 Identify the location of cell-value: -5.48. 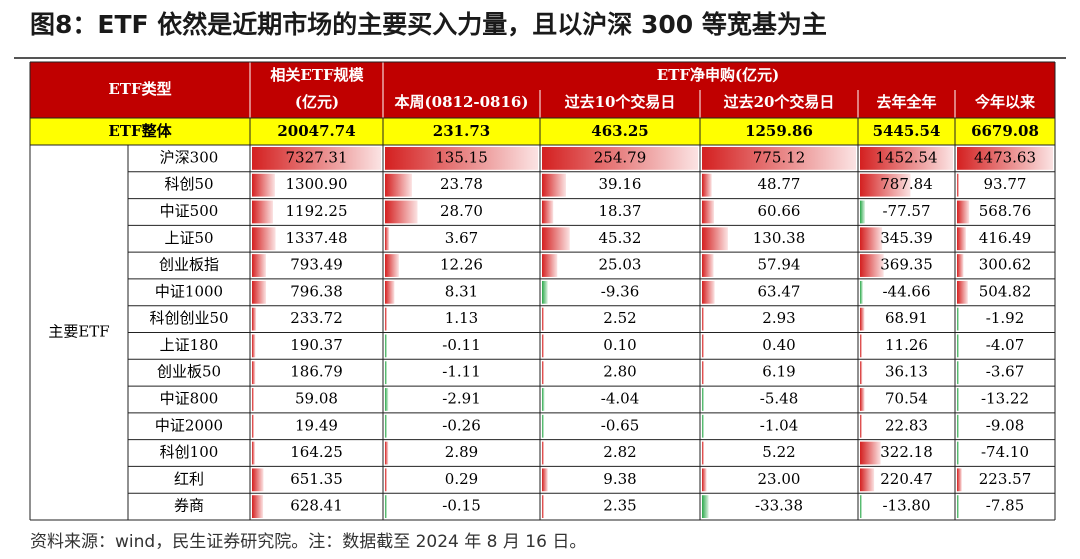
(779, 398).